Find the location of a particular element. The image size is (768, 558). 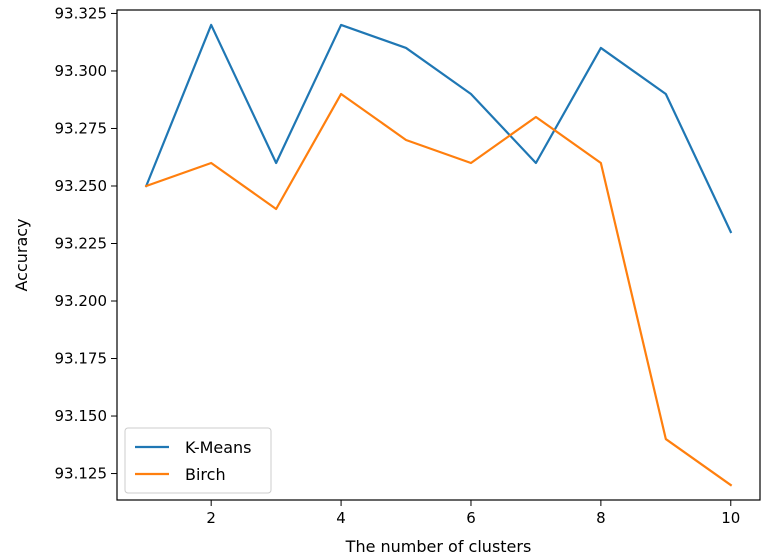

y-tick-label: 93.300 is located at coordinates (81, 71).